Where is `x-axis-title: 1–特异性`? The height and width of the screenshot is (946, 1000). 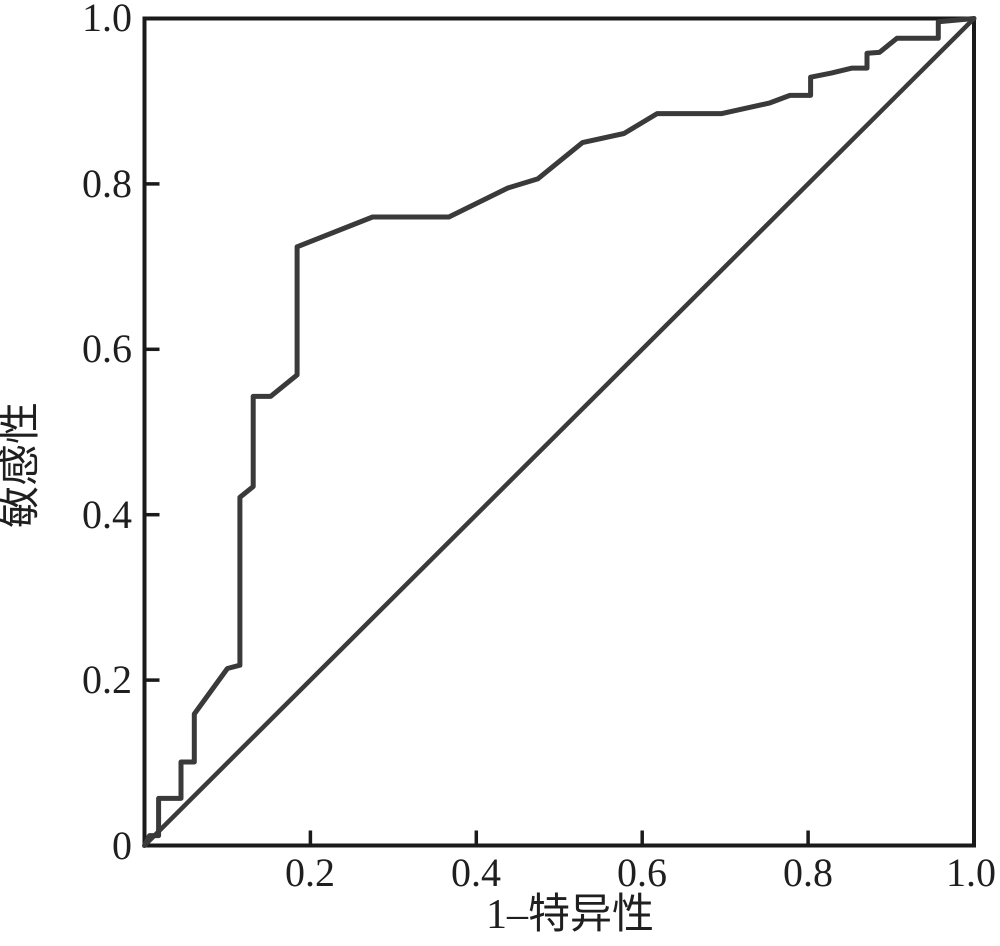
x-axis-title: 1–特异性 is located at coordinates (570, 915).